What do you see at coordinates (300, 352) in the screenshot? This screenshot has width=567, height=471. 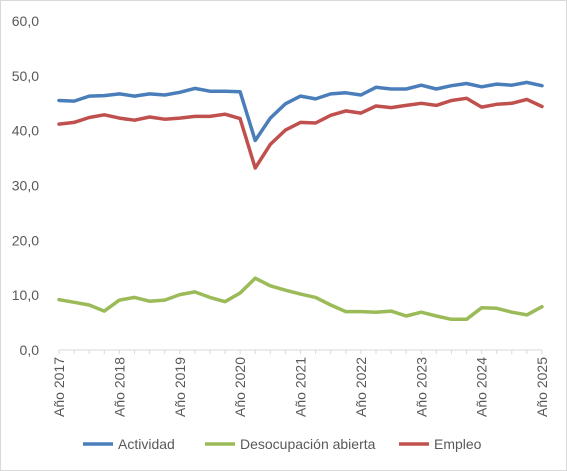 I see `x-axis-ticks` at bounding box center [300, 352].